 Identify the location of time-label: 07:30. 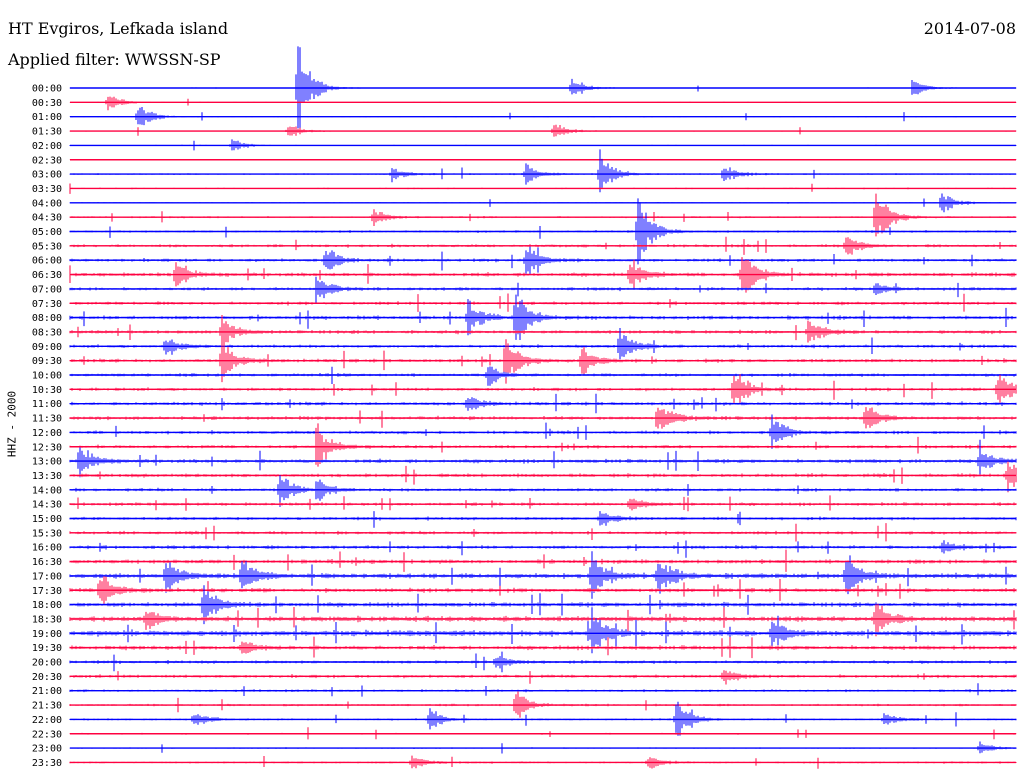
(47, 304).